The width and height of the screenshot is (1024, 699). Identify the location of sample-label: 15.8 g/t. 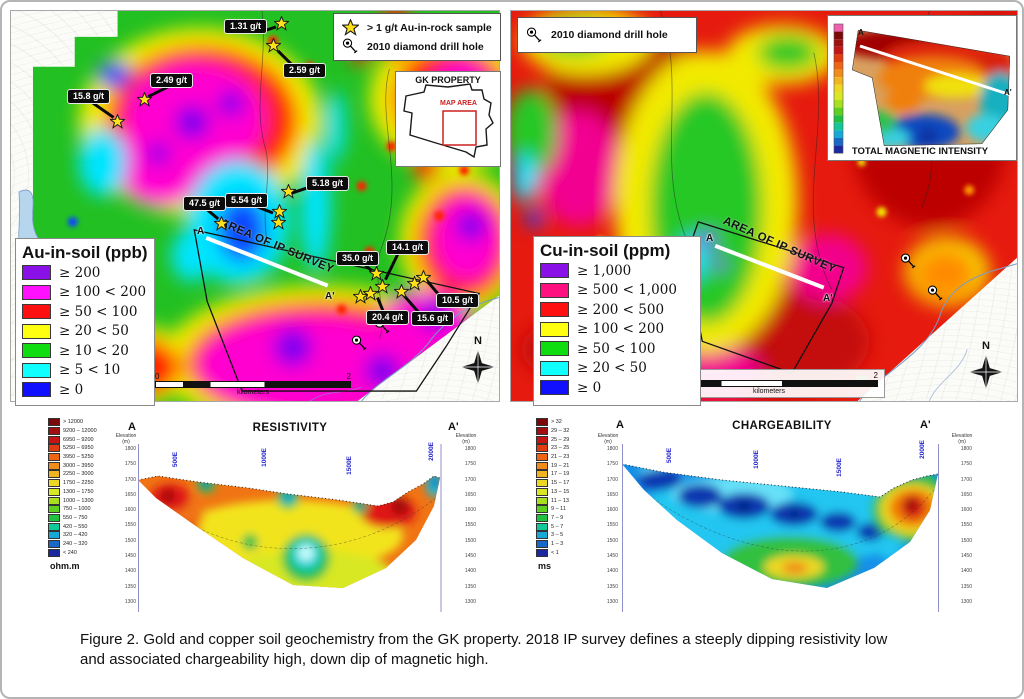
(89, 96).